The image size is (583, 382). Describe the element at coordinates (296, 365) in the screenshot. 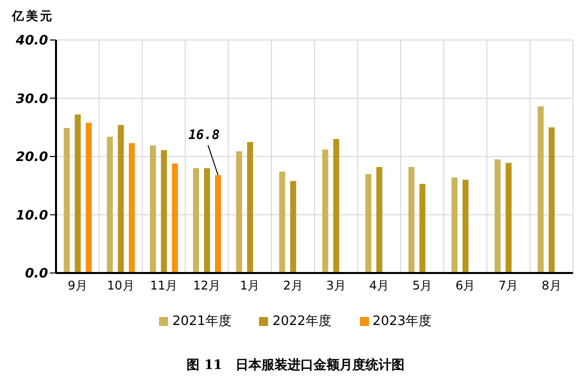

I see `text: 图 11 日本服装进口金额月度统计图` at that location.